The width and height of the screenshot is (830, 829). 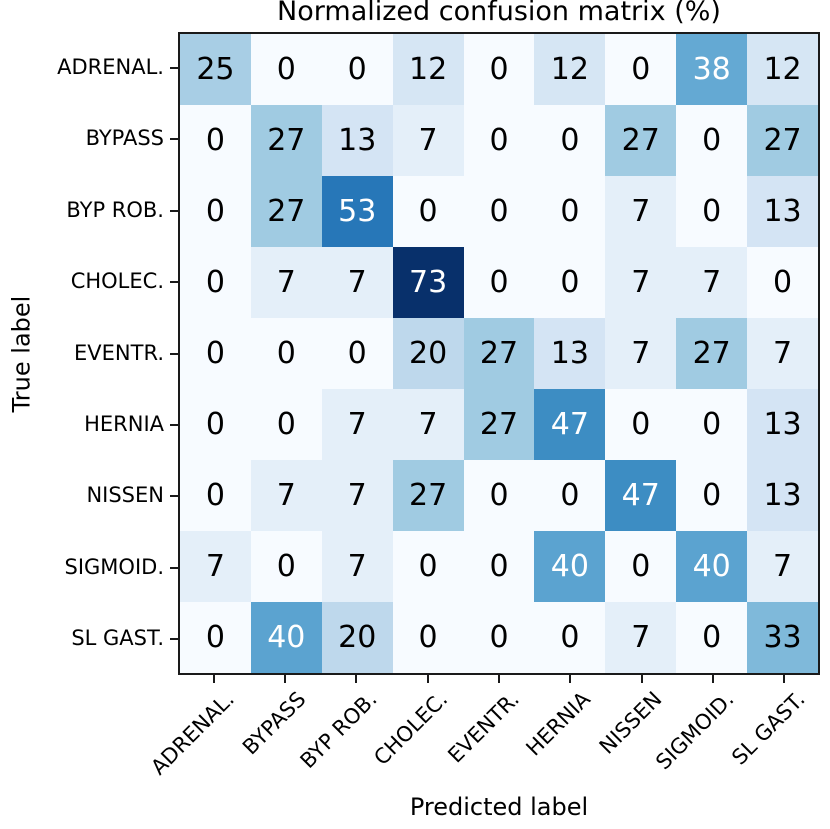 What do you see at coordinates (119, 352) in the screenshot?
I see `y-tick-label: EVENTR.` at bounding box center [119, 352].